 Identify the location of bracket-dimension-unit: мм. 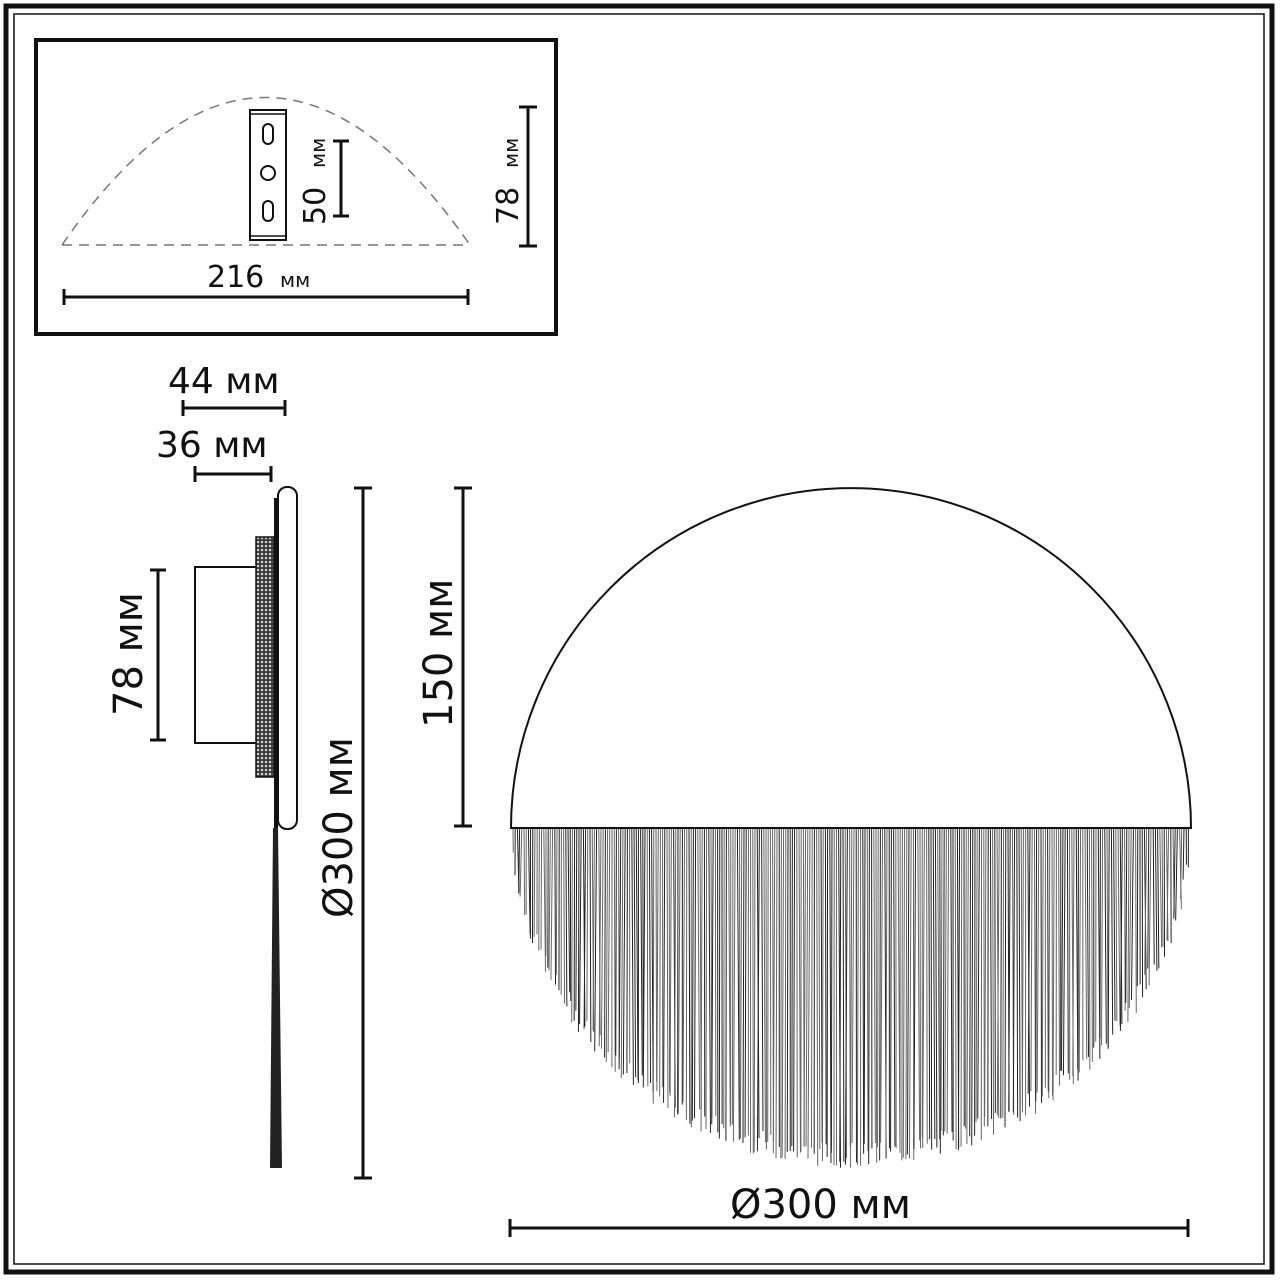
(318, 153).